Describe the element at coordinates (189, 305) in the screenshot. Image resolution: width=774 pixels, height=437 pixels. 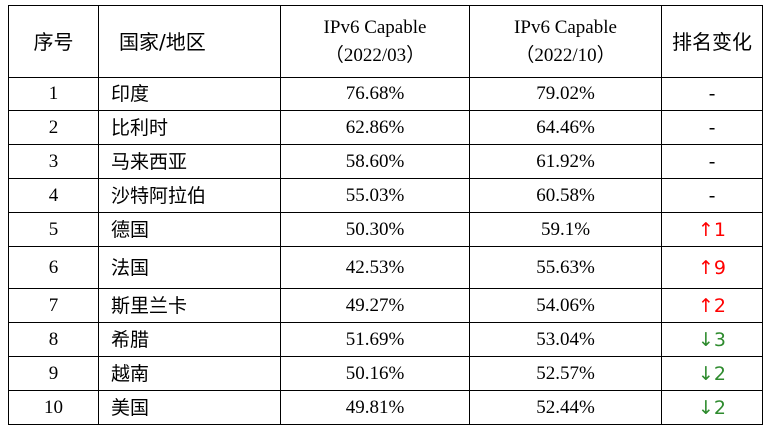
I see `cell-country: 斯里兰卡` at that location.